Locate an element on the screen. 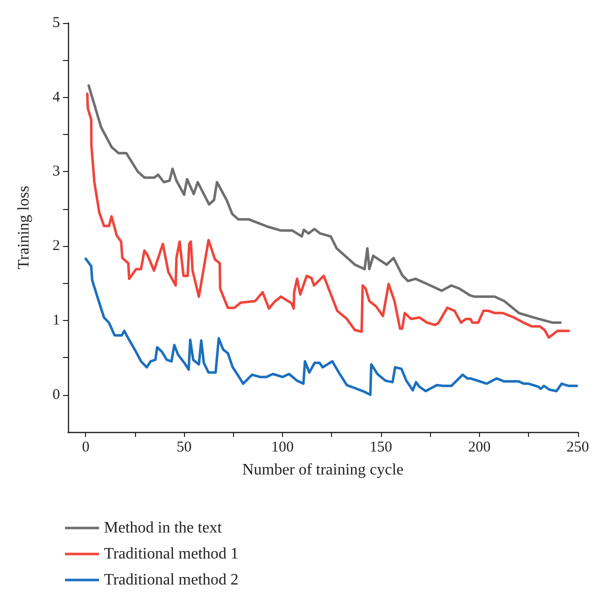  y-tick-label: 2 is located at coordinates (56, 246).